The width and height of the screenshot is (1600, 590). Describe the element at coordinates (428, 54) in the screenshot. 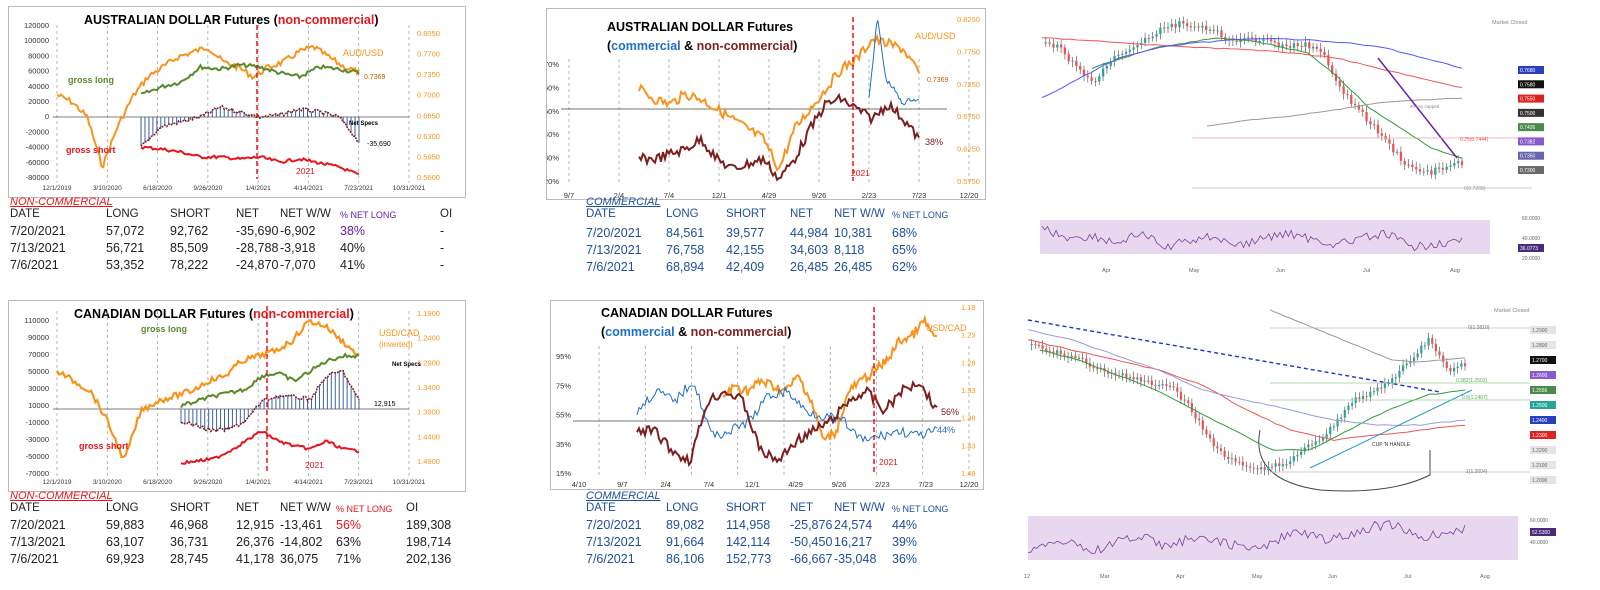

I see `tick-label: 0.7700` at that location.